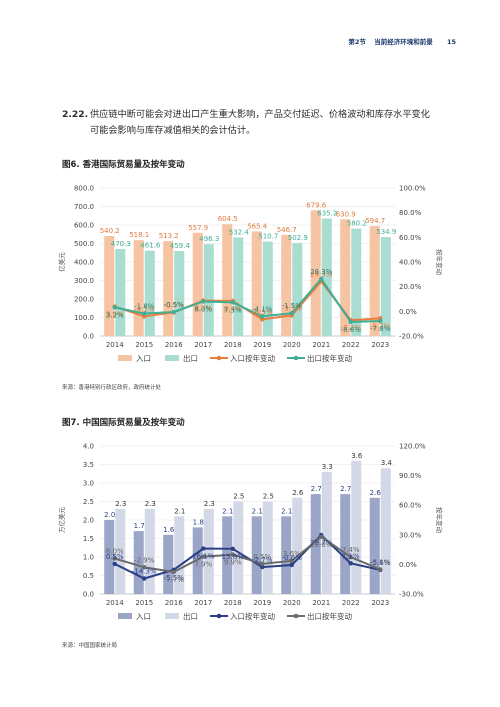 Image resolution: width=500 pixels, height=707 pixels. Describe the element at coordinates (115, 315) in the screenshot. I see `line-value-label: 3.9%` at that location.